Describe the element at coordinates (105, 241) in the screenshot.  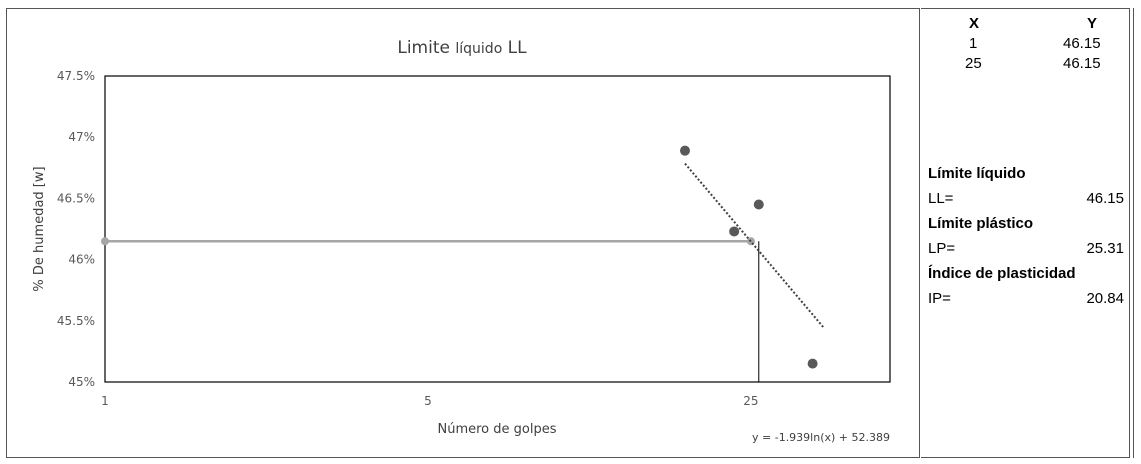
I see `reference-point` at that location.